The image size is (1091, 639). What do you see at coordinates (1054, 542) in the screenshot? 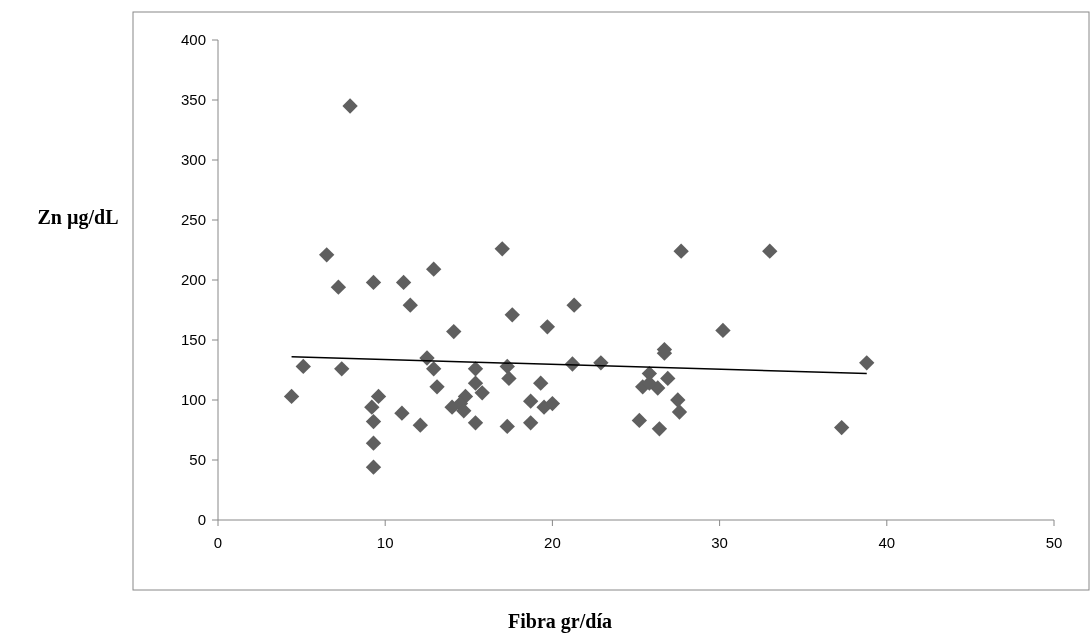
I see `x-tick-label: 50` at bounding box center [1054, 542].